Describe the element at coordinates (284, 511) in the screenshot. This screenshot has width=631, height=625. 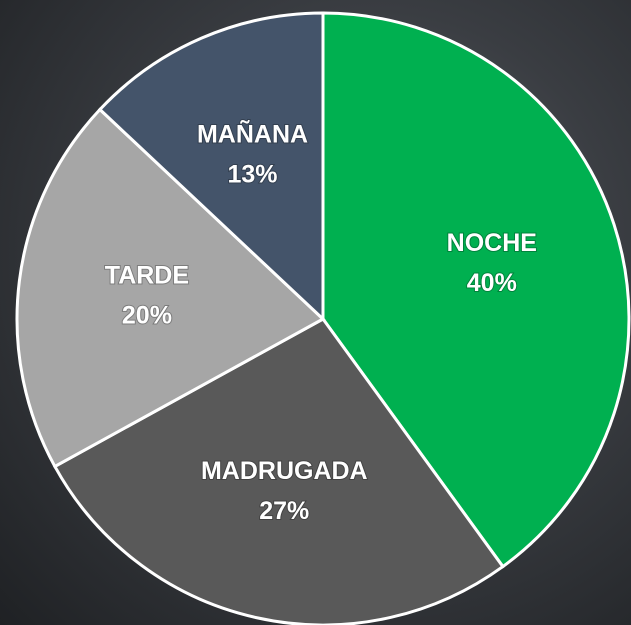
I see `slice-value-label: 27%` at that location.